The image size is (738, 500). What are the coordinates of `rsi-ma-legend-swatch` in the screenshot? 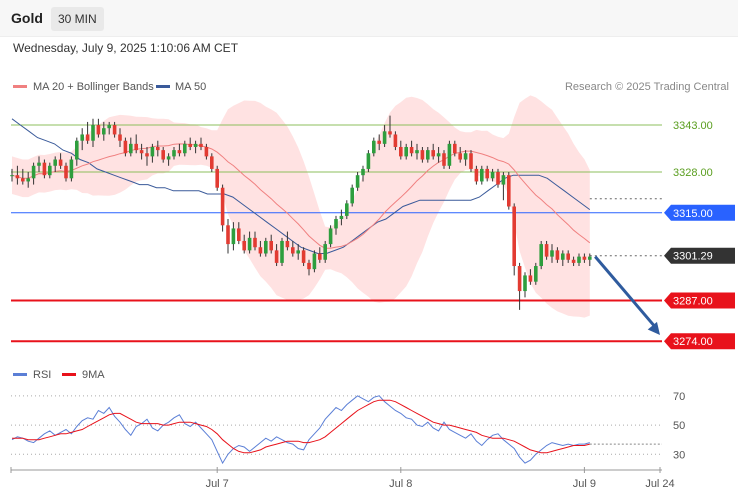 It's located at (69, 374).